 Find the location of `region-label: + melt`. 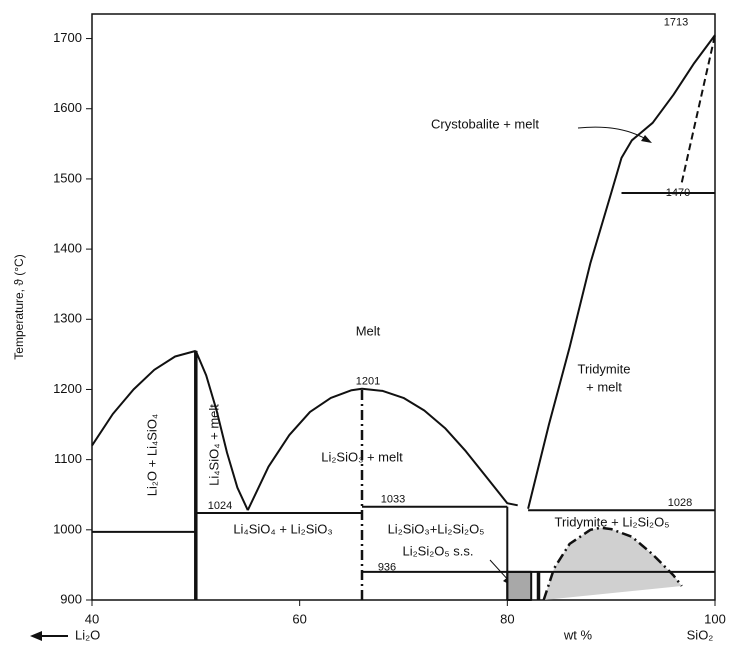

region-label: + melt is located at coordinates (604, 386).